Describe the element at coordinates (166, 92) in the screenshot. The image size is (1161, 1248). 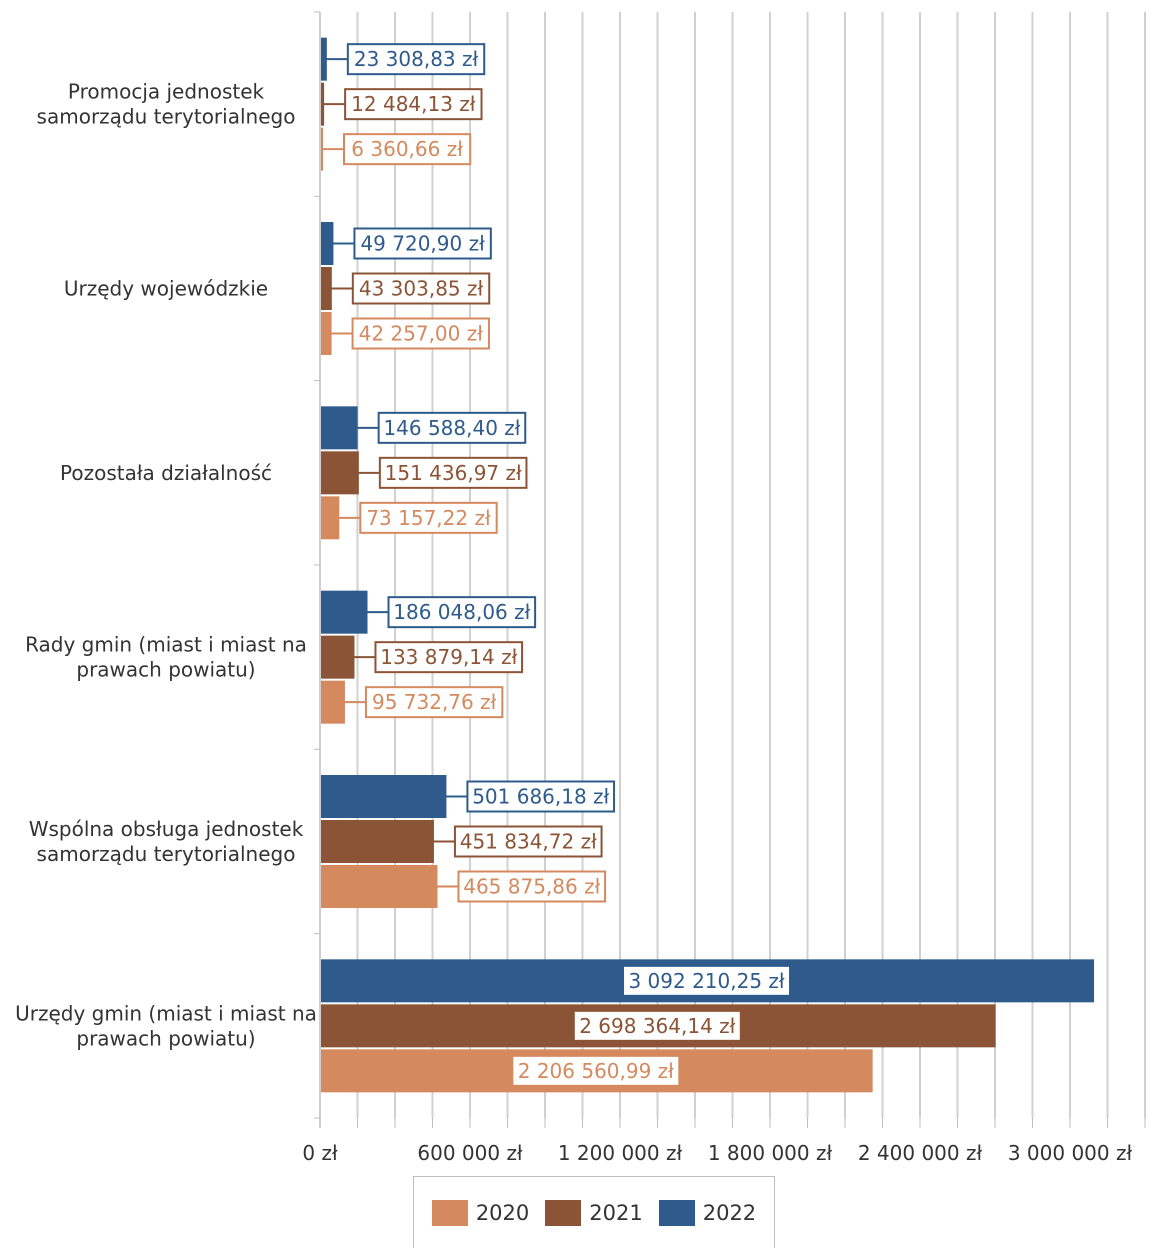
I see `category-label-line: Promocja jednostek` at that location.